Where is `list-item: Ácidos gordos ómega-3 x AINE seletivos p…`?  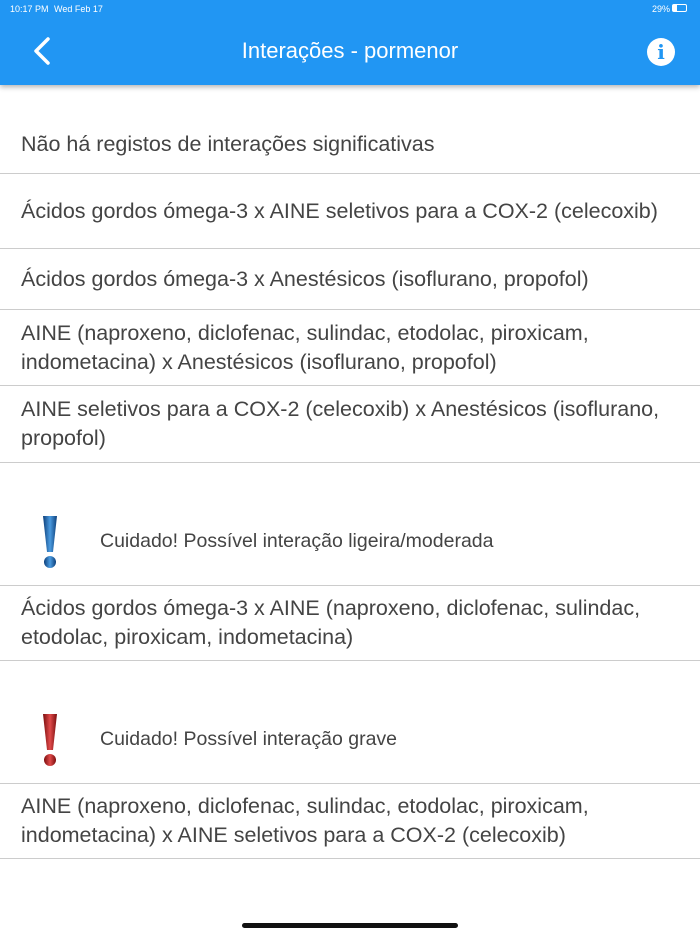
list-item: Ácidos gordos ómega-3 x AINE seletivos p… is located at coordinates (350, 211).